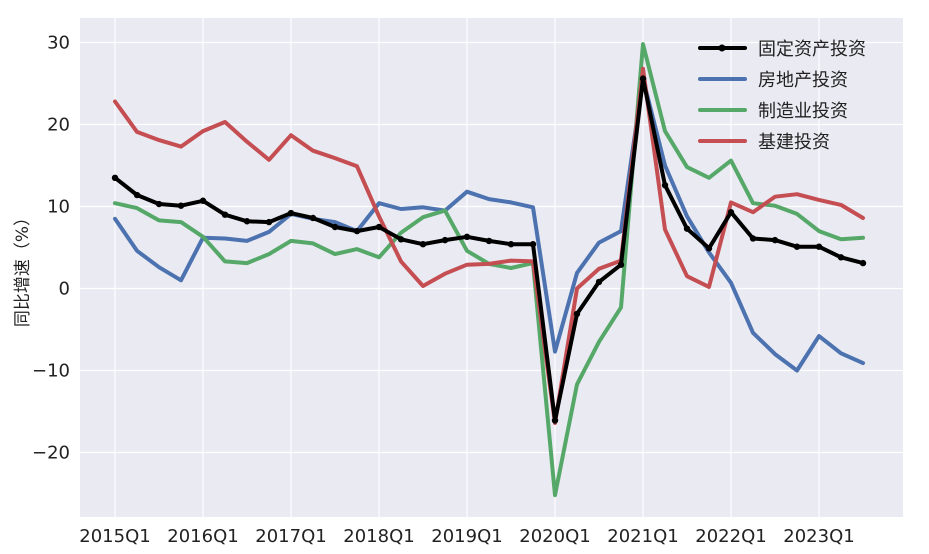  Describe the element at coordinates (58, 43) in the screenshot. I see `y-tick-label: 30` at that location.